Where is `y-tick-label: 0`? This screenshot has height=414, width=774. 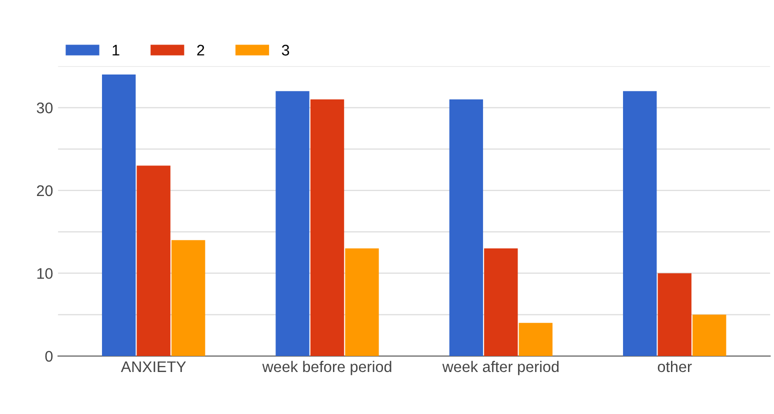
y-tick-label: 0 is located at coordinates (49, 356).